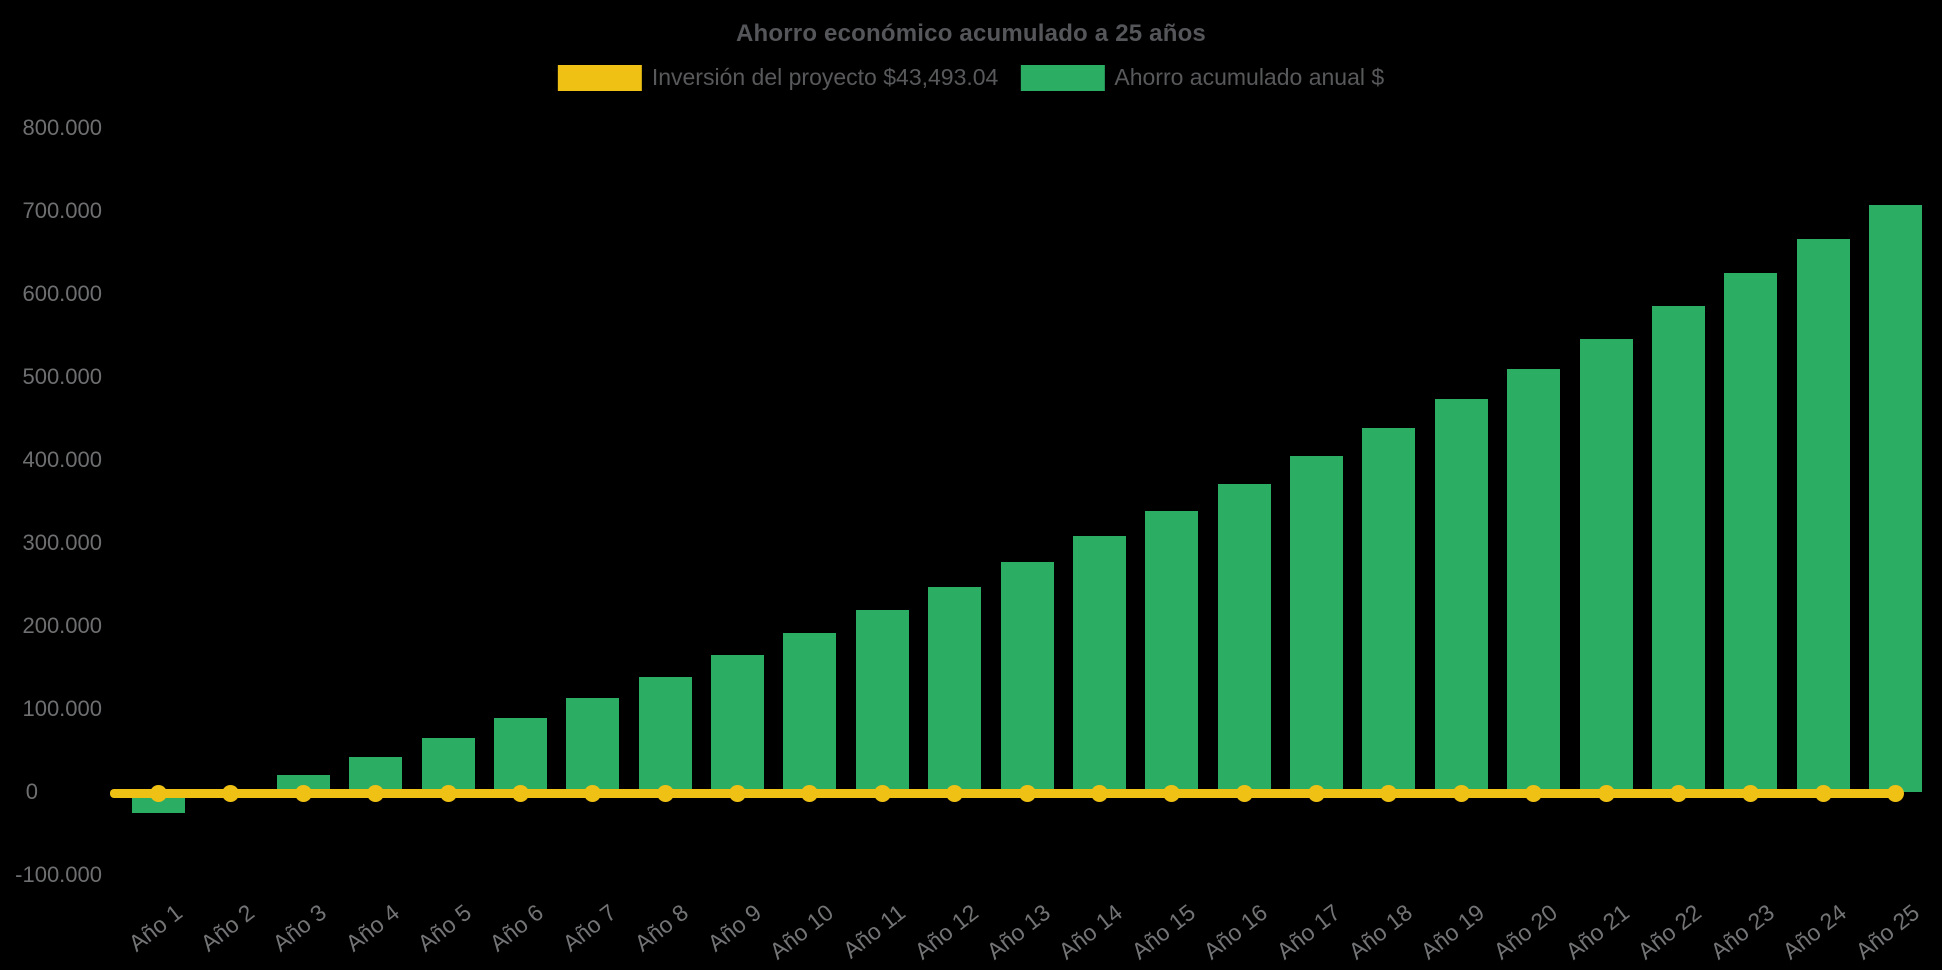 The height and width of the screenshot is (970, 1942). I want to click on line-point-año-8, so click(665, 793).